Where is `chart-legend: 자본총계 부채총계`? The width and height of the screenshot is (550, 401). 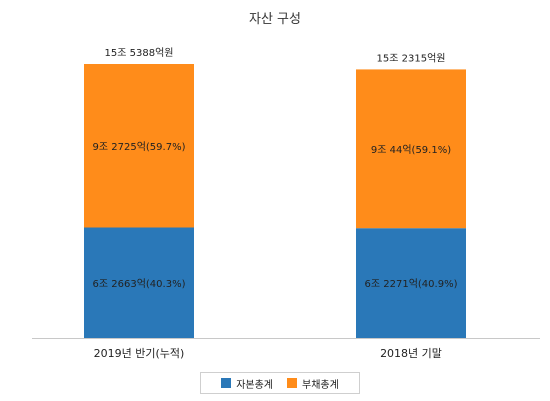
chart-legend: 자본총계 부채총계 is located at coordinates (280, 383).